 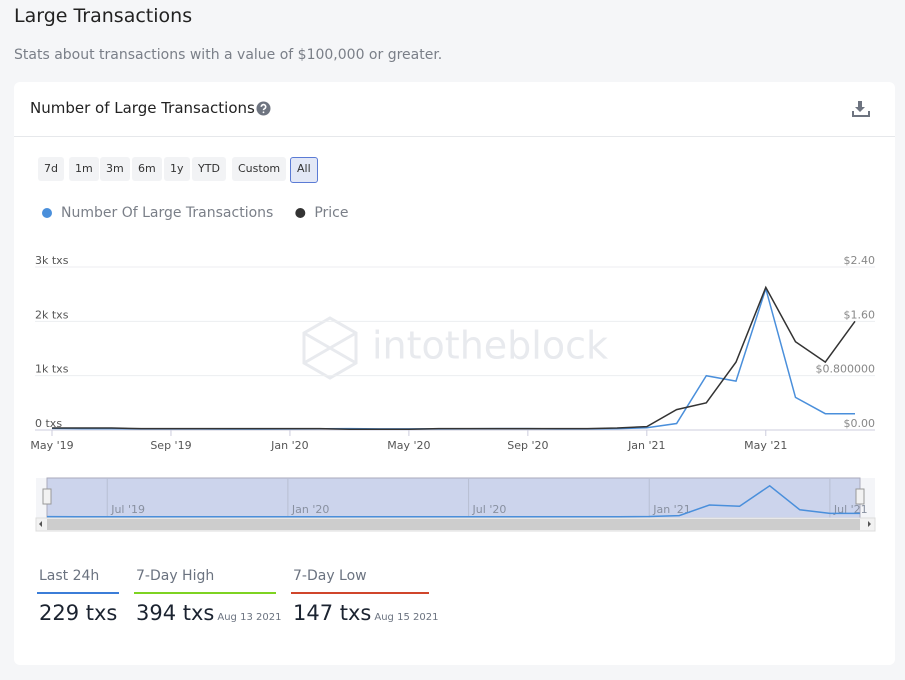 What do you see at coordinates (263, 108) in the screenshot?
I see `help-icon` at bounding box center [263, 108].